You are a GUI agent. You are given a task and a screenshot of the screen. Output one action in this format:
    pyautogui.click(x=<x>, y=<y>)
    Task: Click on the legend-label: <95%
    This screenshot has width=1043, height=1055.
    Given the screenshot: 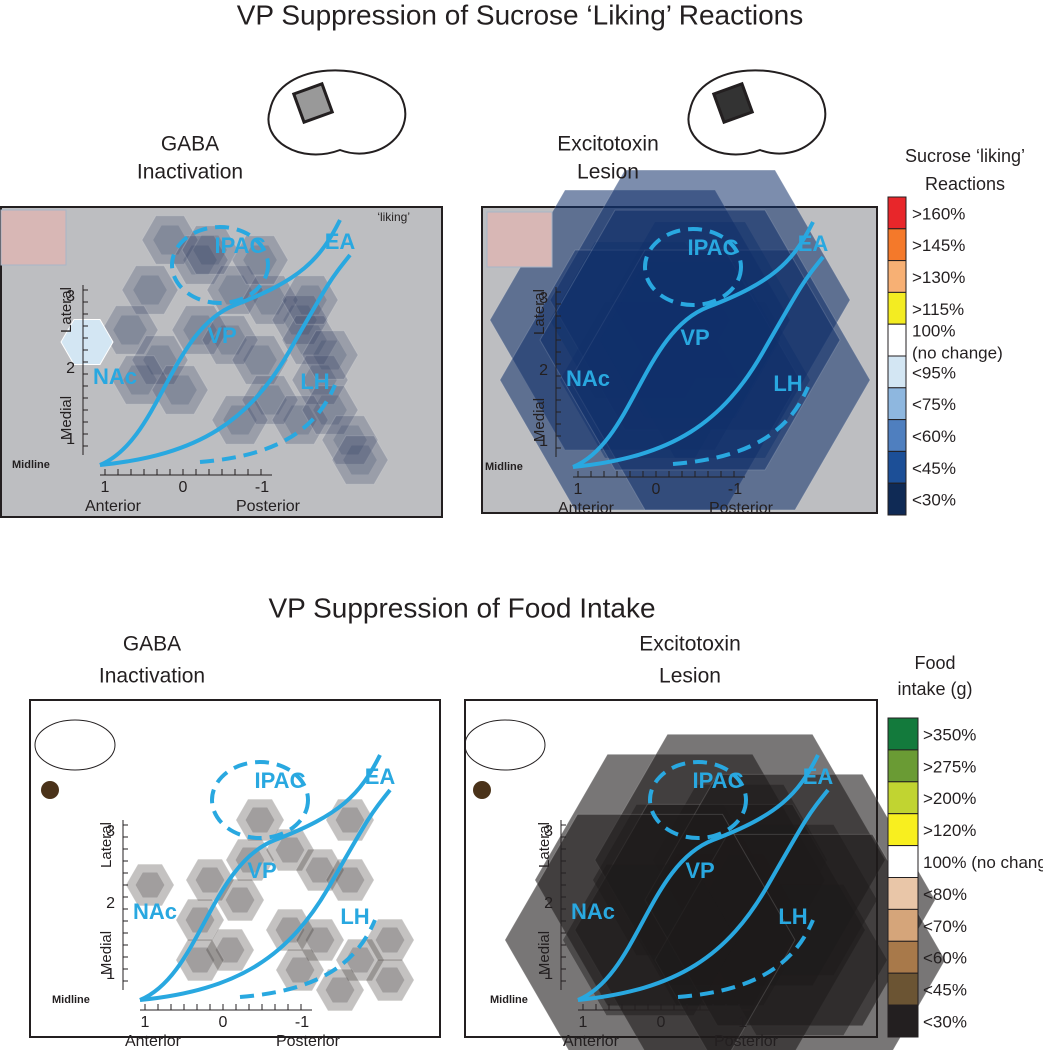 What is the action you would take?
    pyautogui.click(x=934, y=372)
    